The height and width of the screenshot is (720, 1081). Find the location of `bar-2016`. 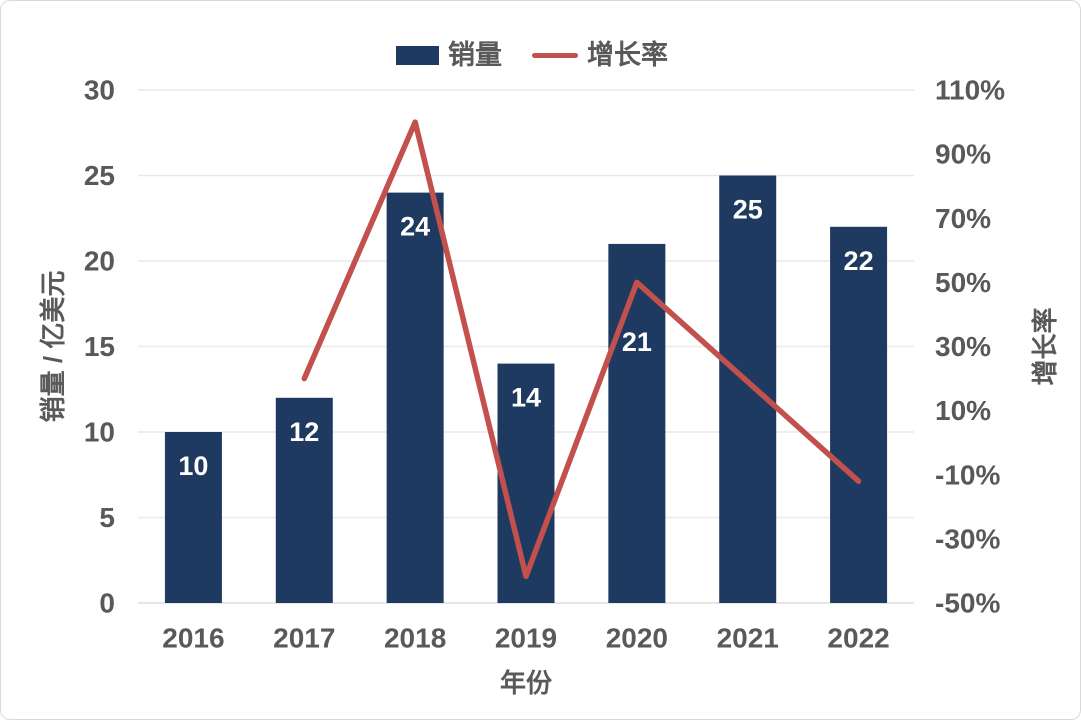

bar-2016 is located at coordinates (193, 517).